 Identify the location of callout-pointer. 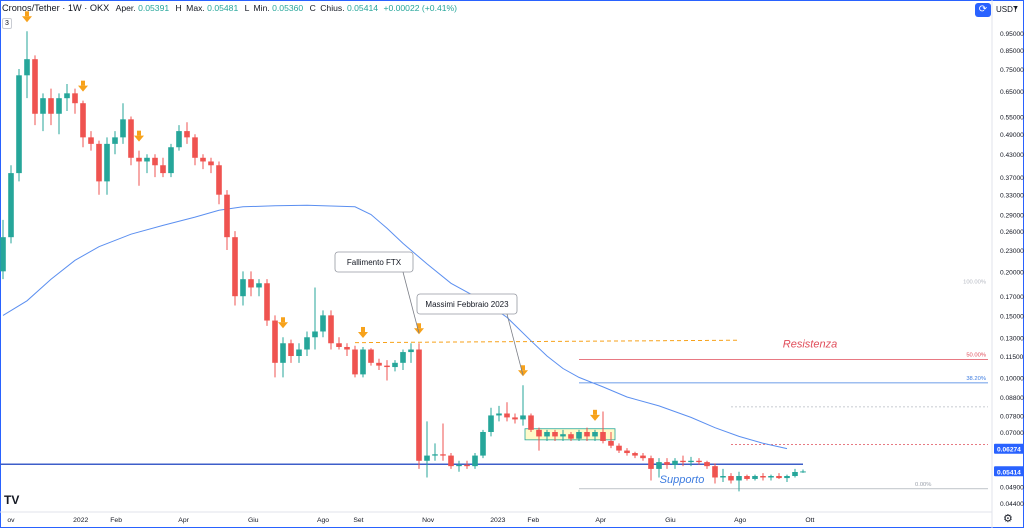
(411, 302).